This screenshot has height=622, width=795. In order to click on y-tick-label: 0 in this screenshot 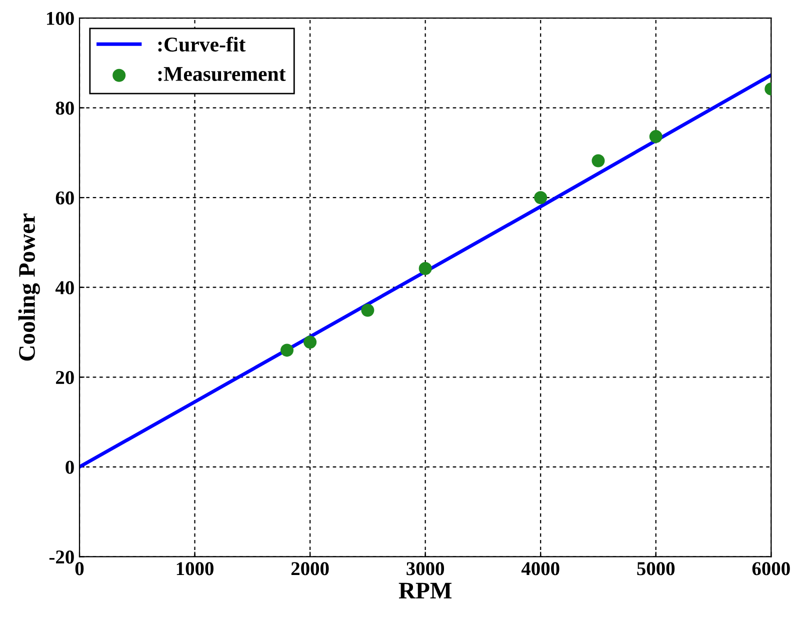, I will do `click(70, 467)`.